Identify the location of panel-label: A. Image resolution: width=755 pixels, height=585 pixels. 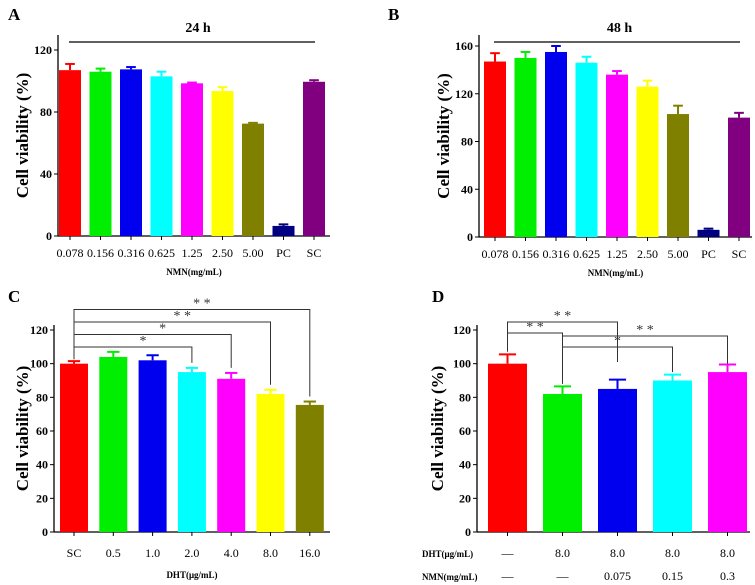
(14, 14).